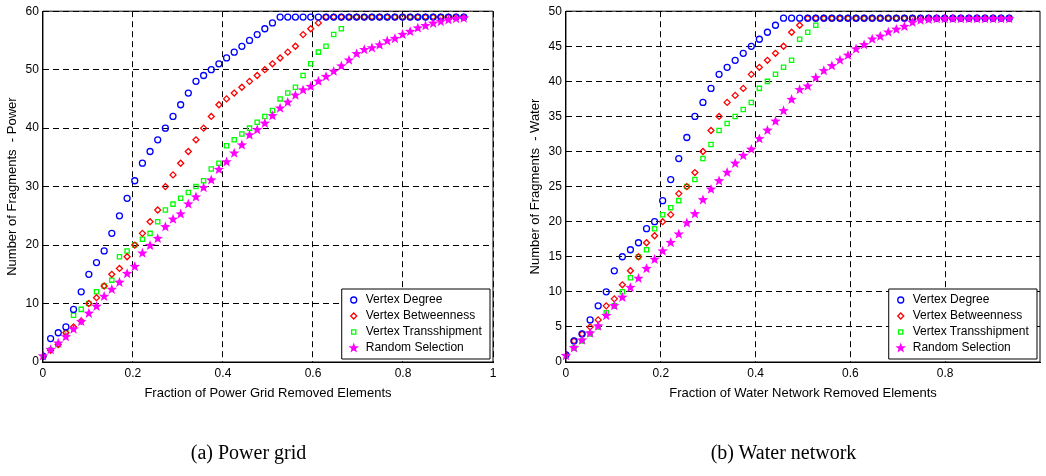 The height and width of the screenshot is (476, 1046). What do you see at coordinates (248, 453) in the screenshot?
I see `text: (a) Power grid` at bounding box center [248, 453].